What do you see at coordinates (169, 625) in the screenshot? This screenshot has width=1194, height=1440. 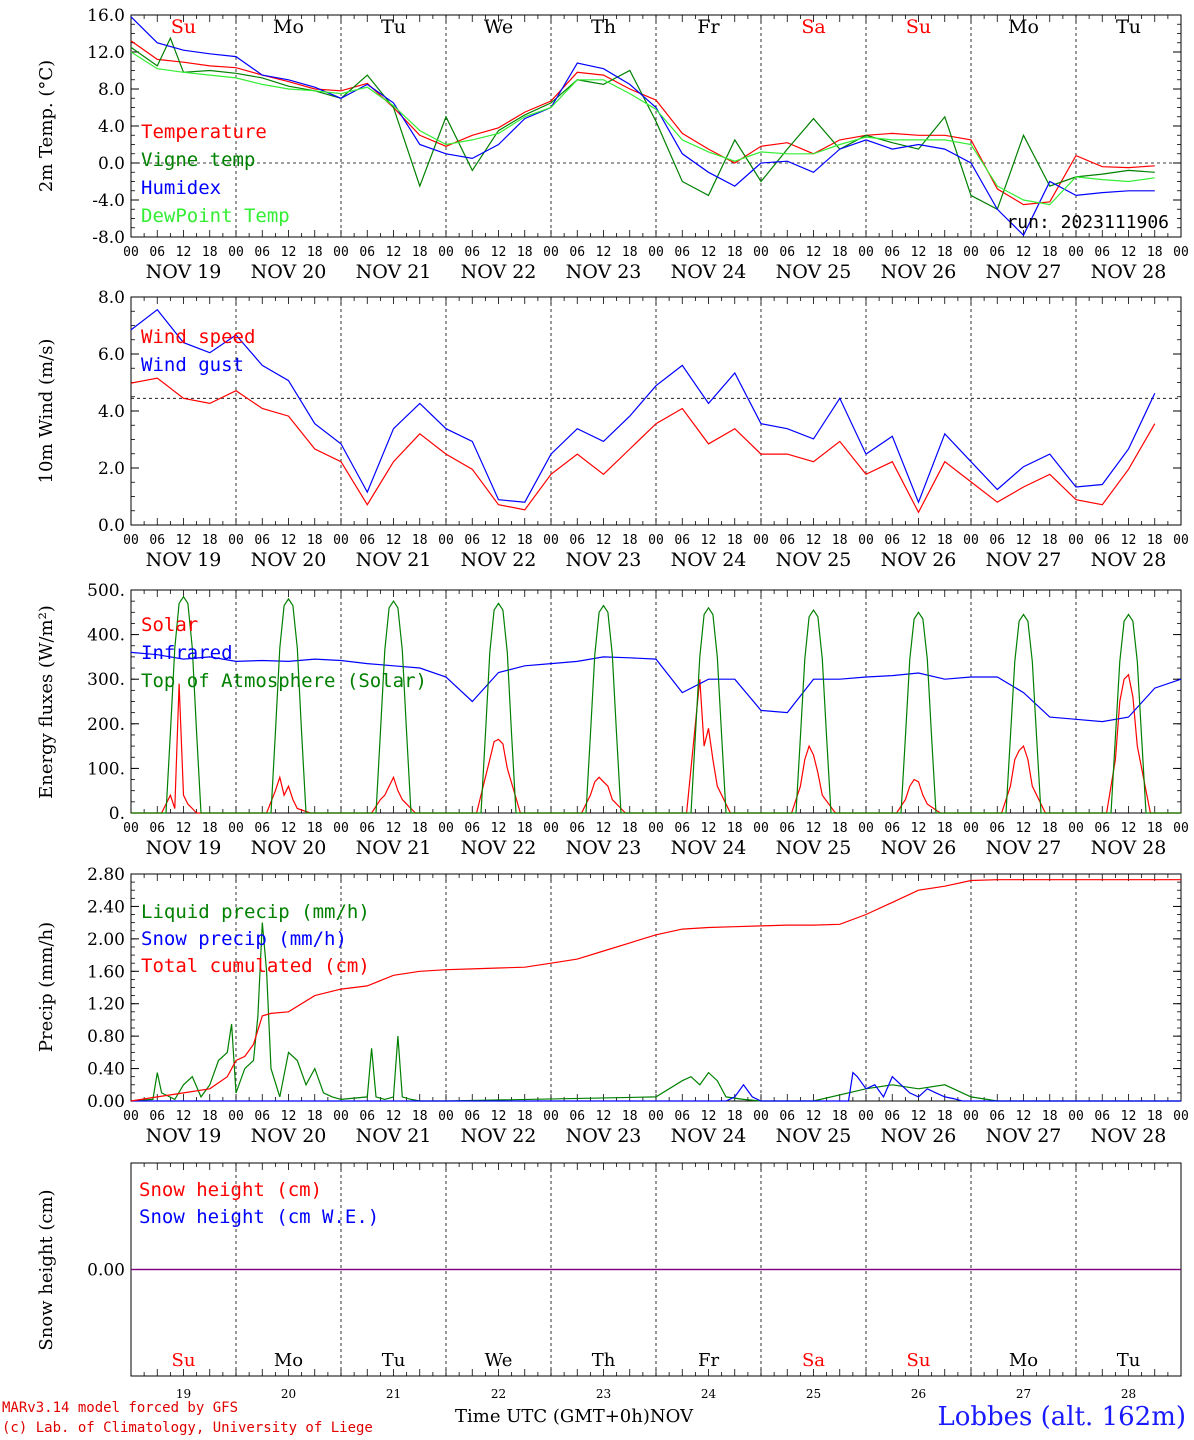 I see `energy-legend-entry: Solar` at bounding box center [169, 625].